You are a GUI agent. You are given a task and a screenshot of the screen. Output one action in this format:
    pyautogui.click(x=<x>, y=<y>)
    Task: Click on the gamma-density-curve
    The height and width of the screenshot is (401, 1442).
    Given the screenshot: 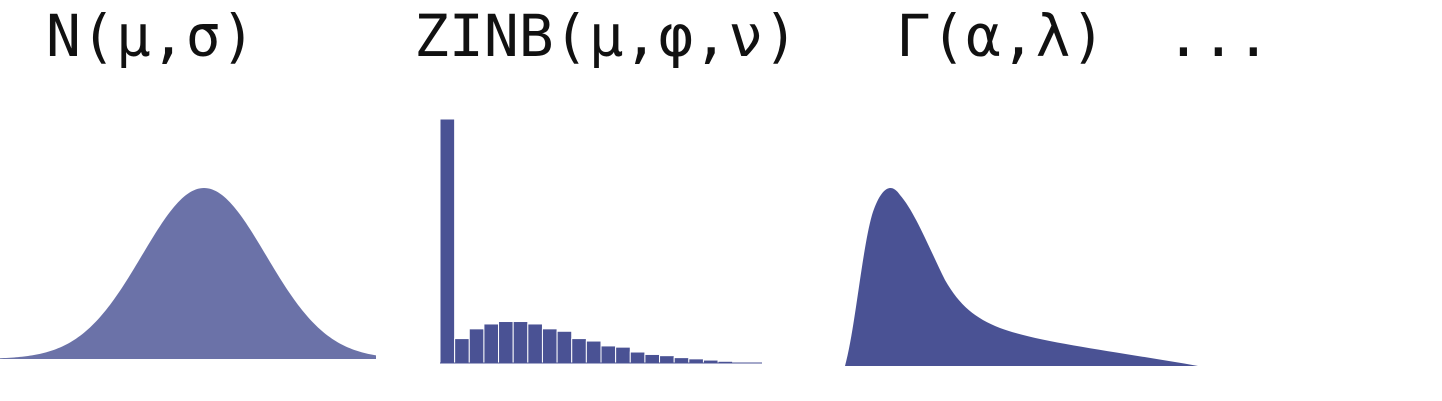 What is the action you would take?
    pyautogui.click(x=1021, y=276)
    